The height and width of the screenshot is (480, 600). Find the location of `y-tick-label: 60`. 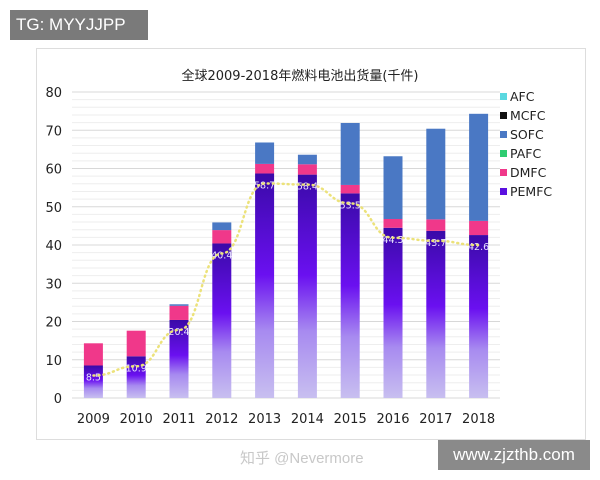

y-tick-label: 60 is located at coordinates (53, 170).